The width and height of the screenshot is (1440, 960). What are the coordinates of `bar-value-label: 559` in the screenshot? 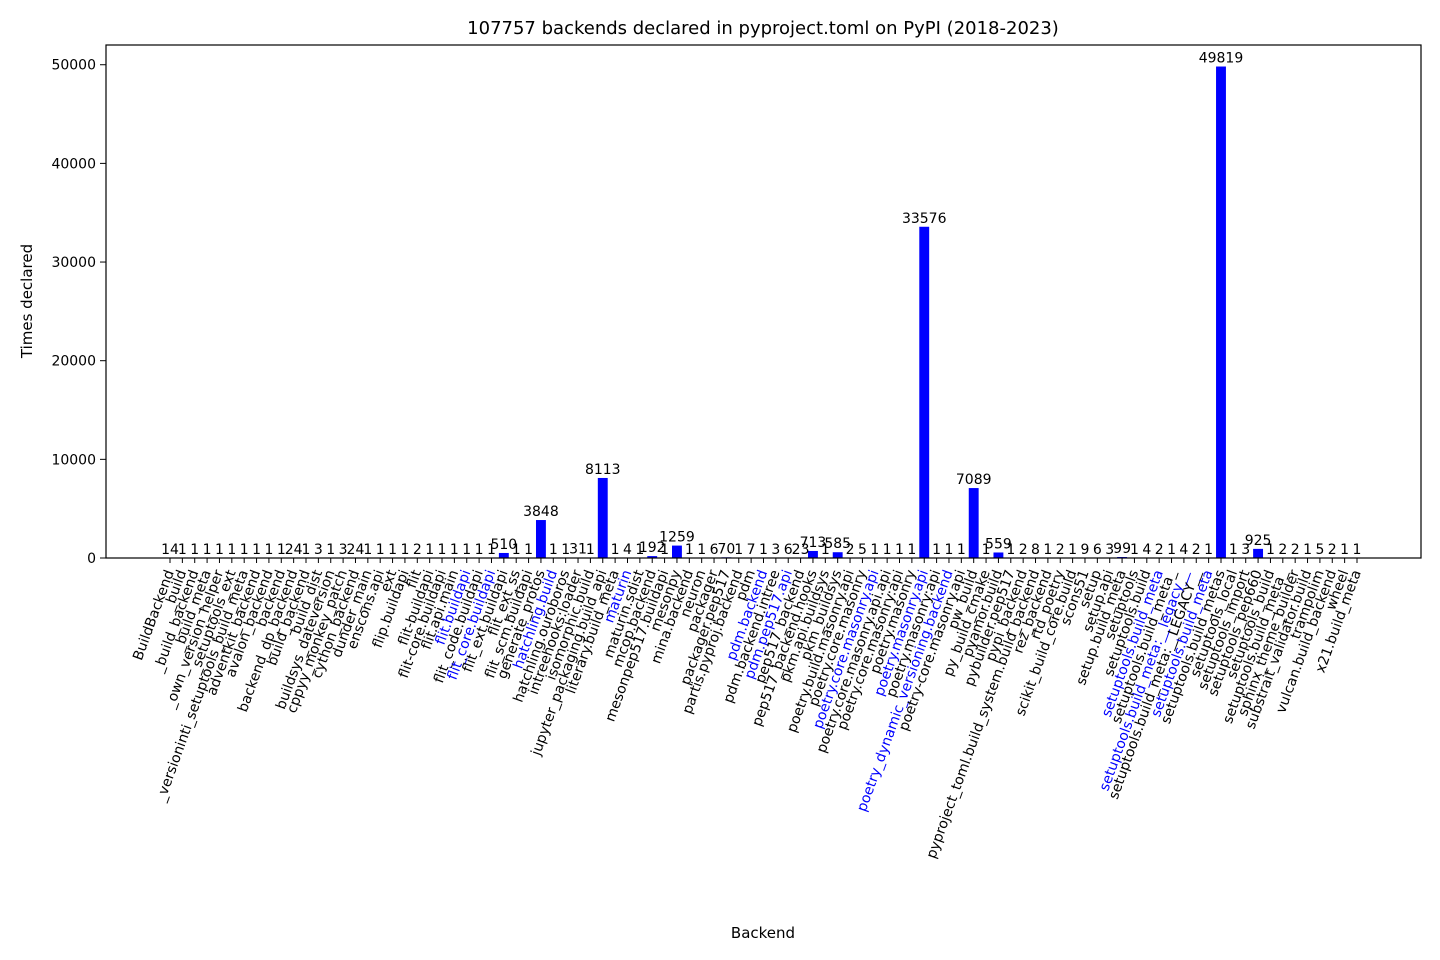 It's located at (998, 544).